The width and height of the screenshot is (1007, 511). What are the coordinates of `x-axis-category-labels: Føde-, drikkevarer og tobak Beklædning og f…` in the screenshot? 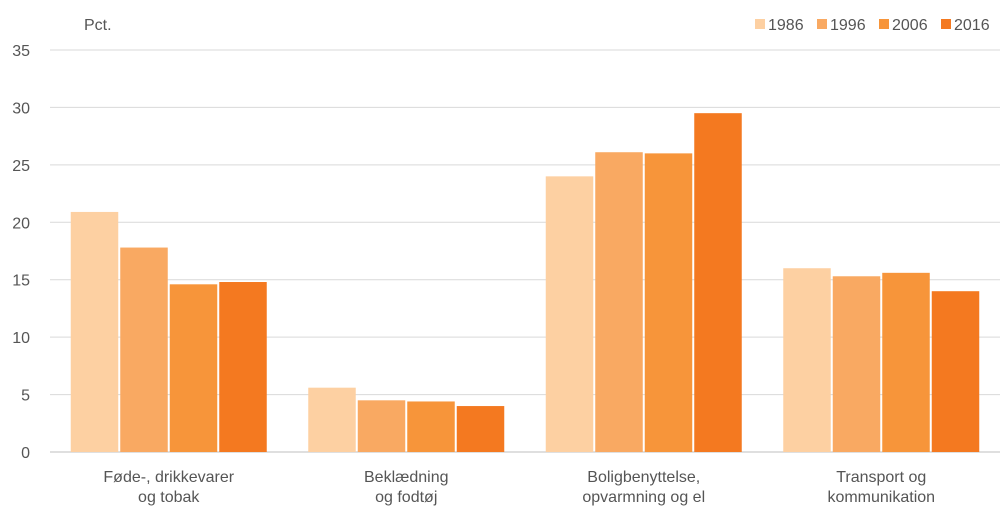 It's located at (519, 487).